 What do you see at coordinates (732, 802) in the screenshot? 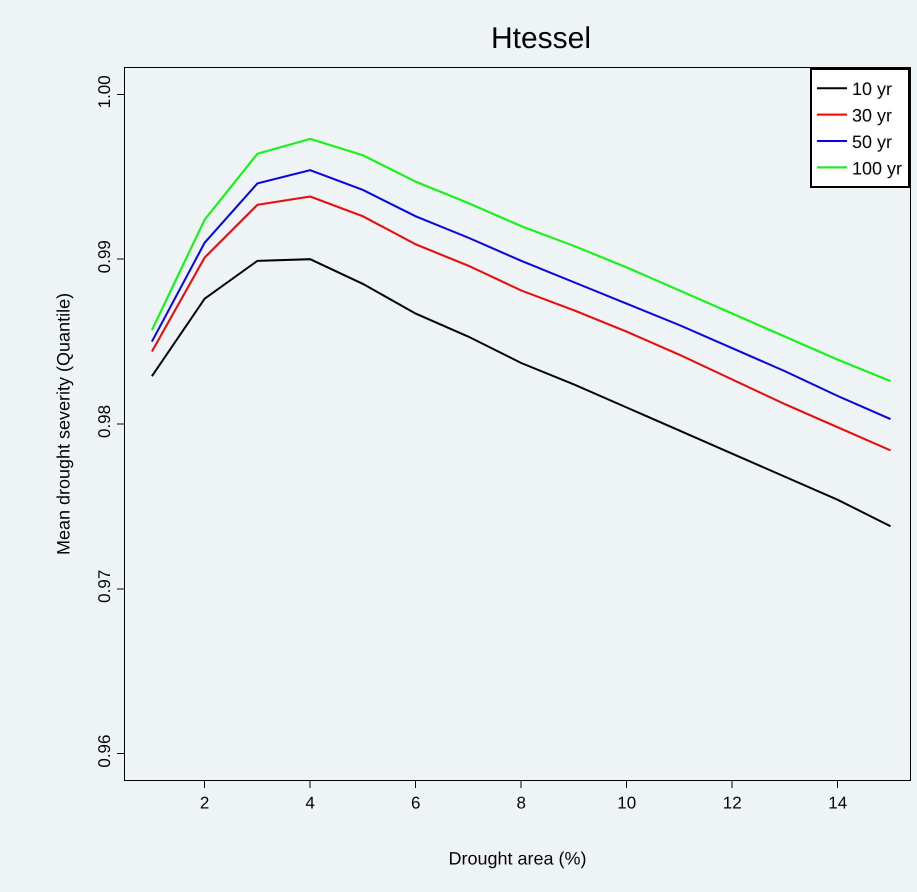
I see `x-tick-label: 12` at bounding box center [732, 802].